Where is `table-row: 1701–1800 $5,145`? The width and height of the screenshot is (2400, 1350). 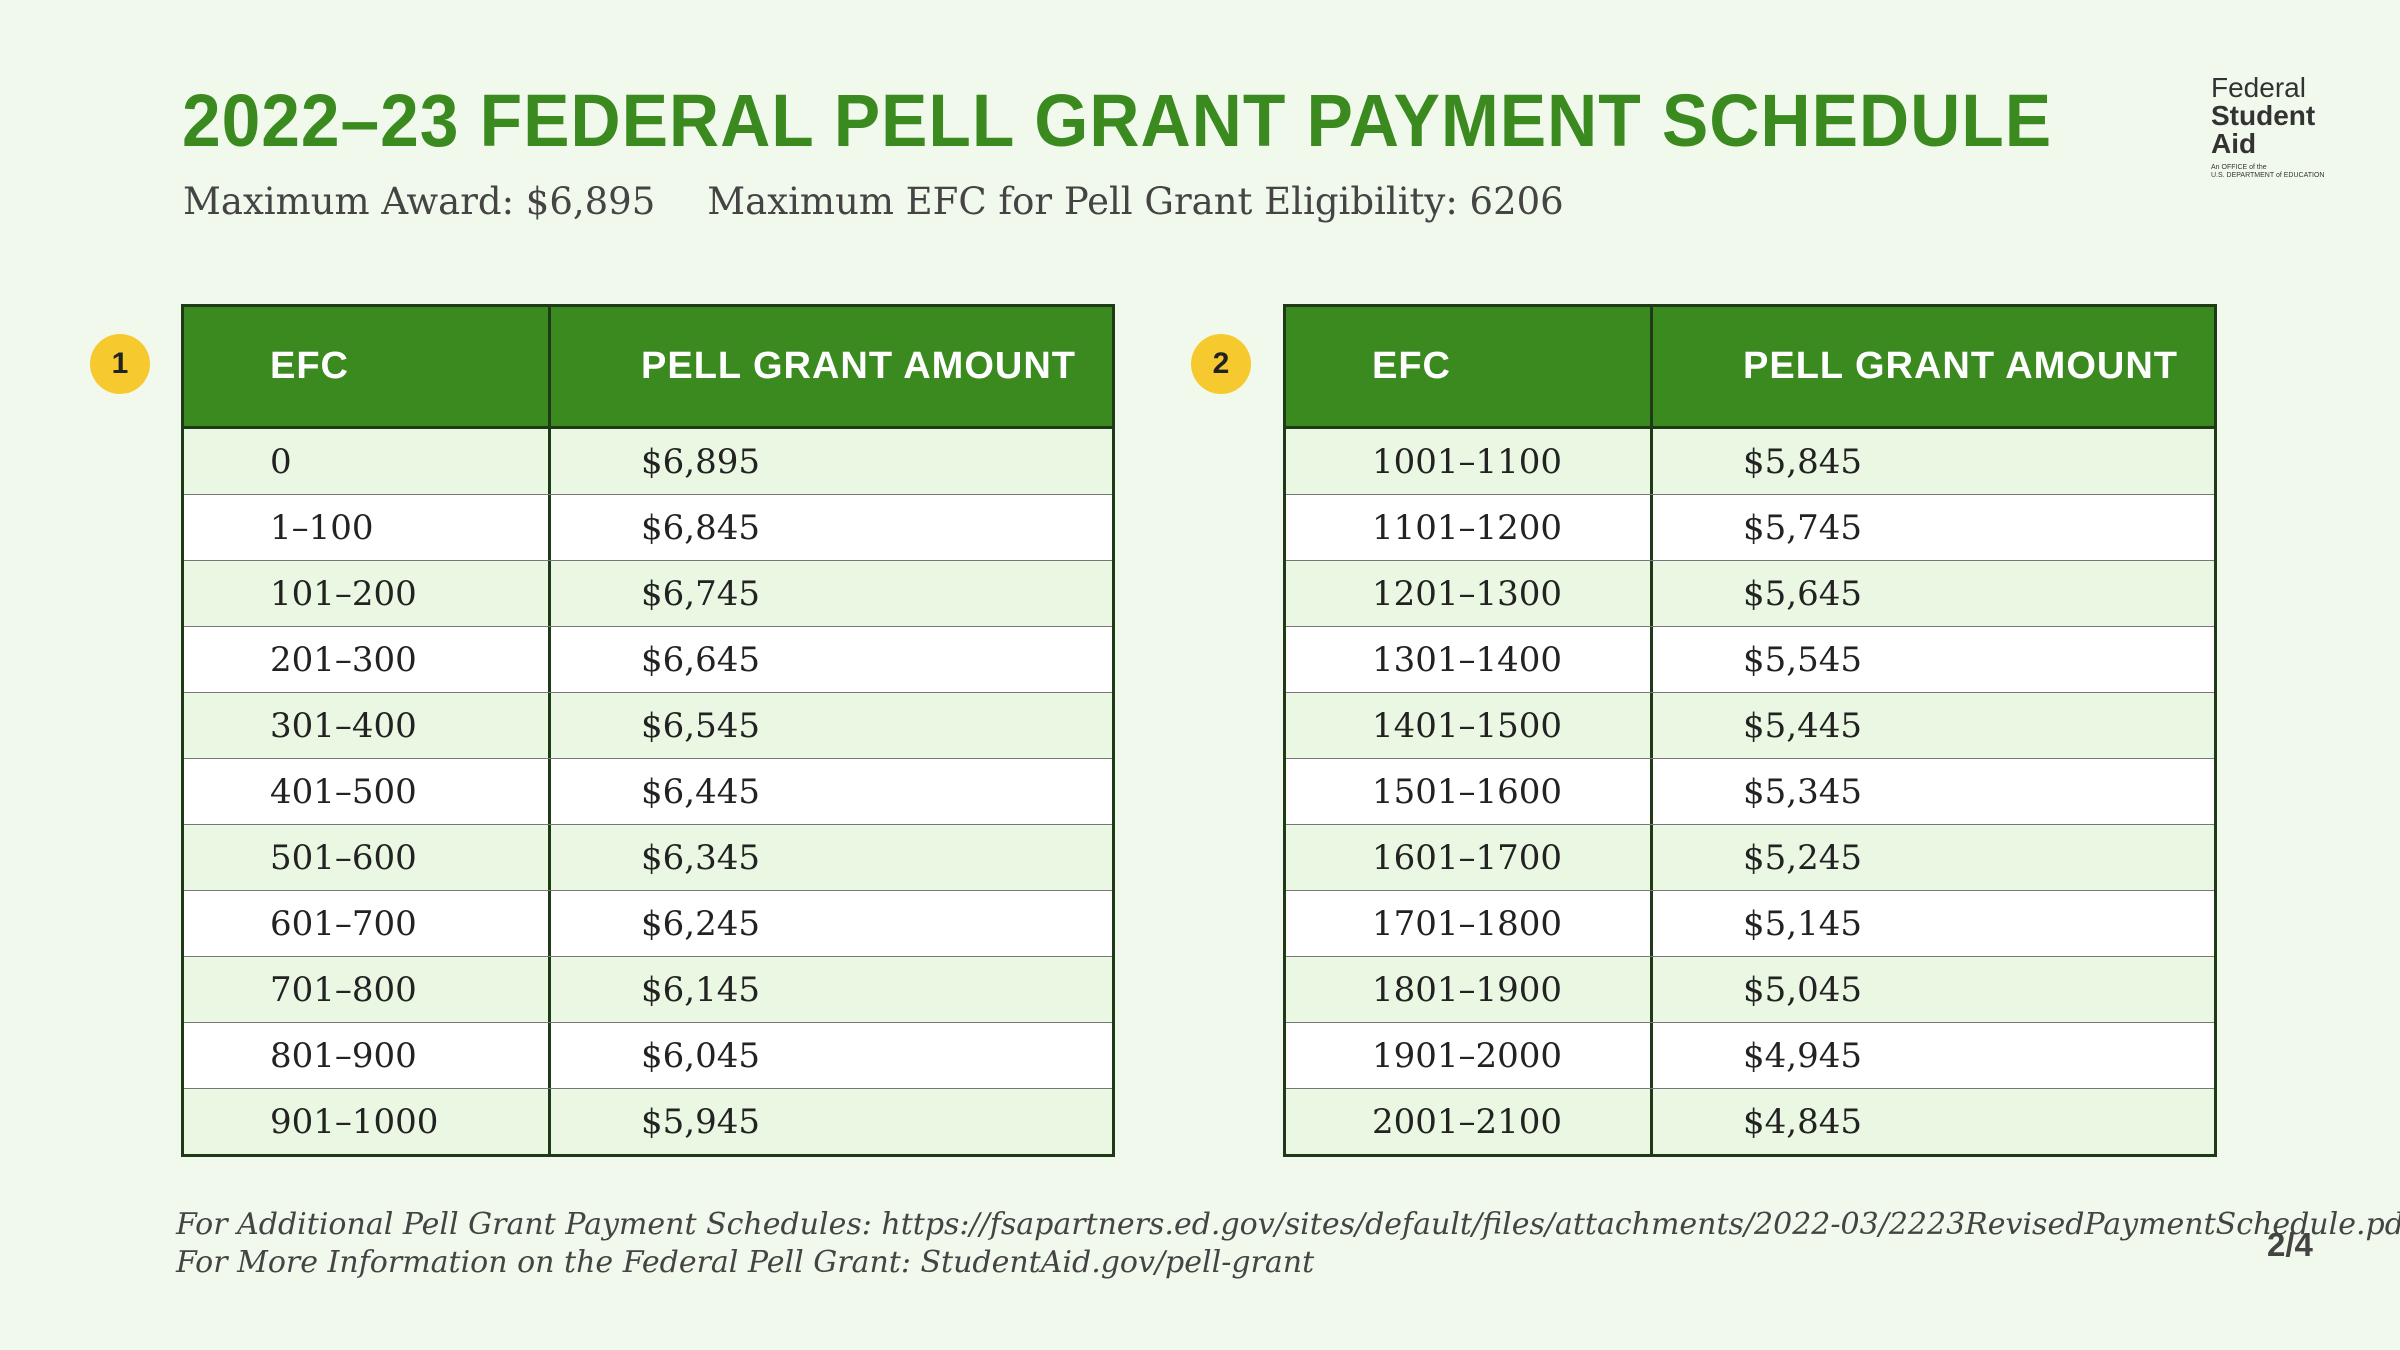 table-row: 1701–1800 $5,145 is located at coordinates (1750, 924).